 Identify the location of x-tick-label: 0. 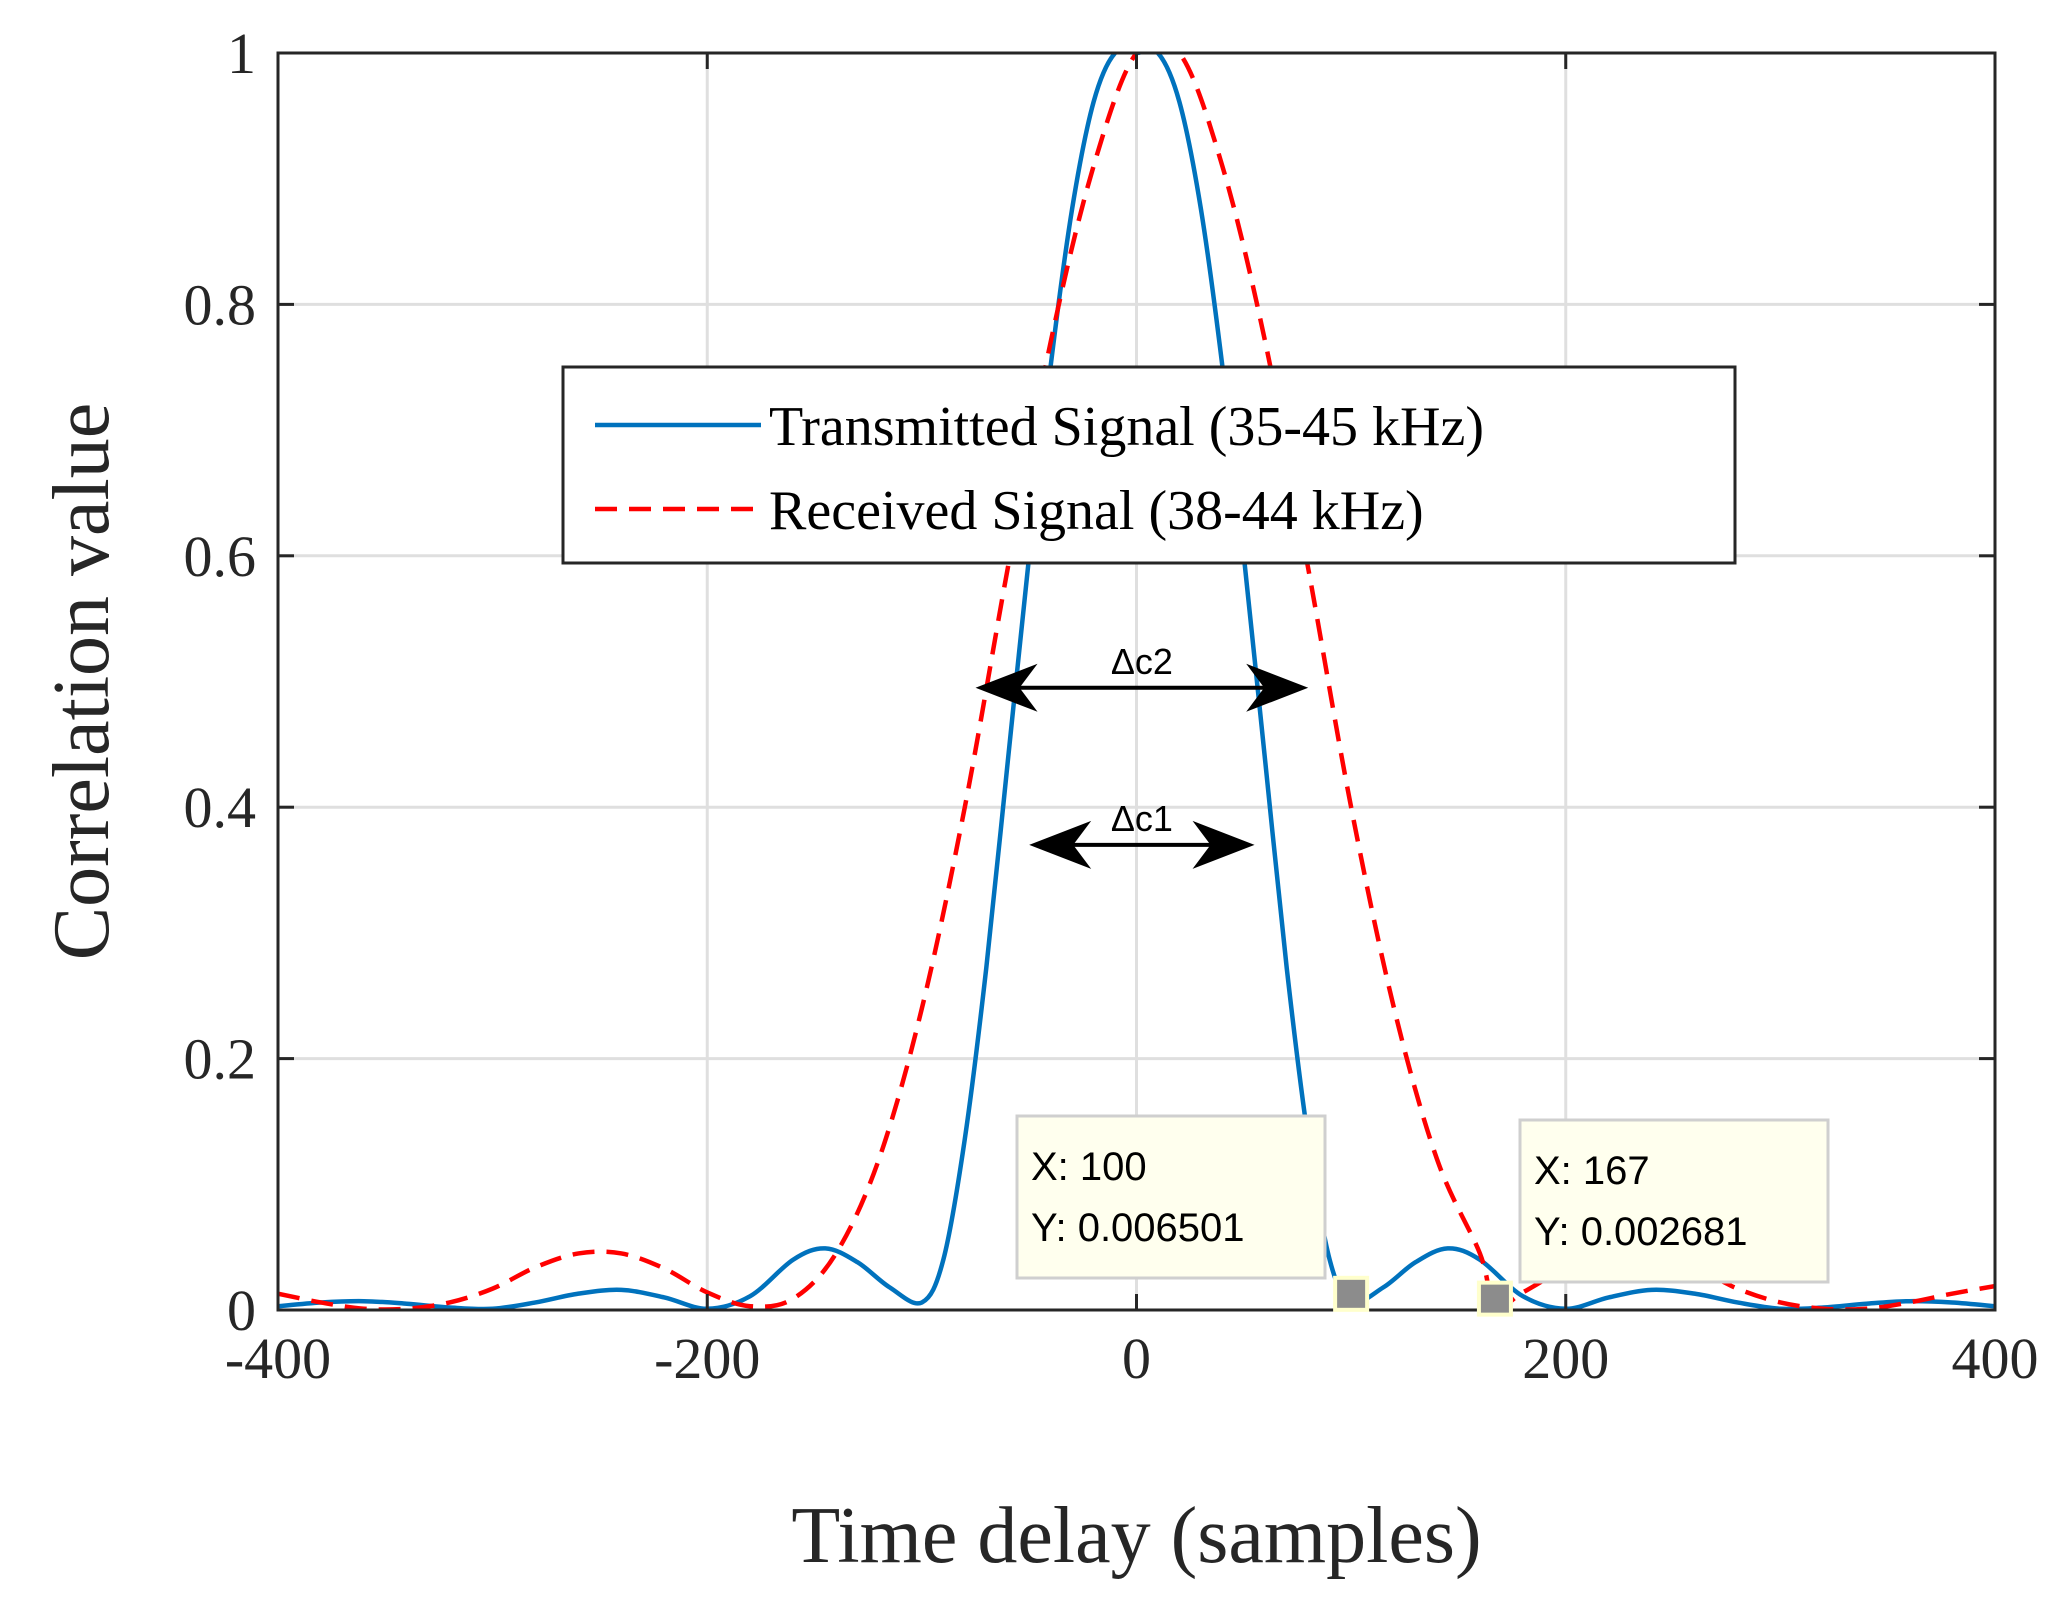
(1136, 1358).